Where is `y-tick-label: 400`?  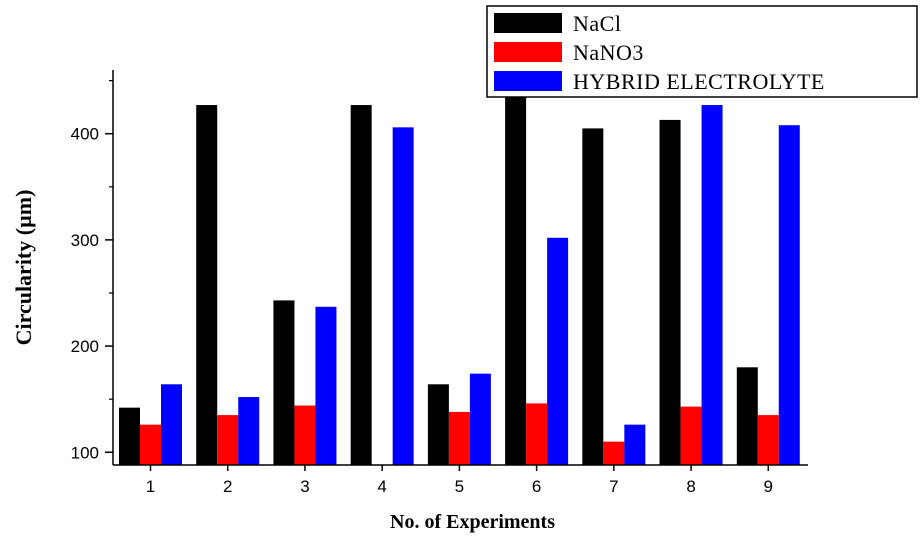
y-tick-label: 400 is located at coordinates (85, 134).